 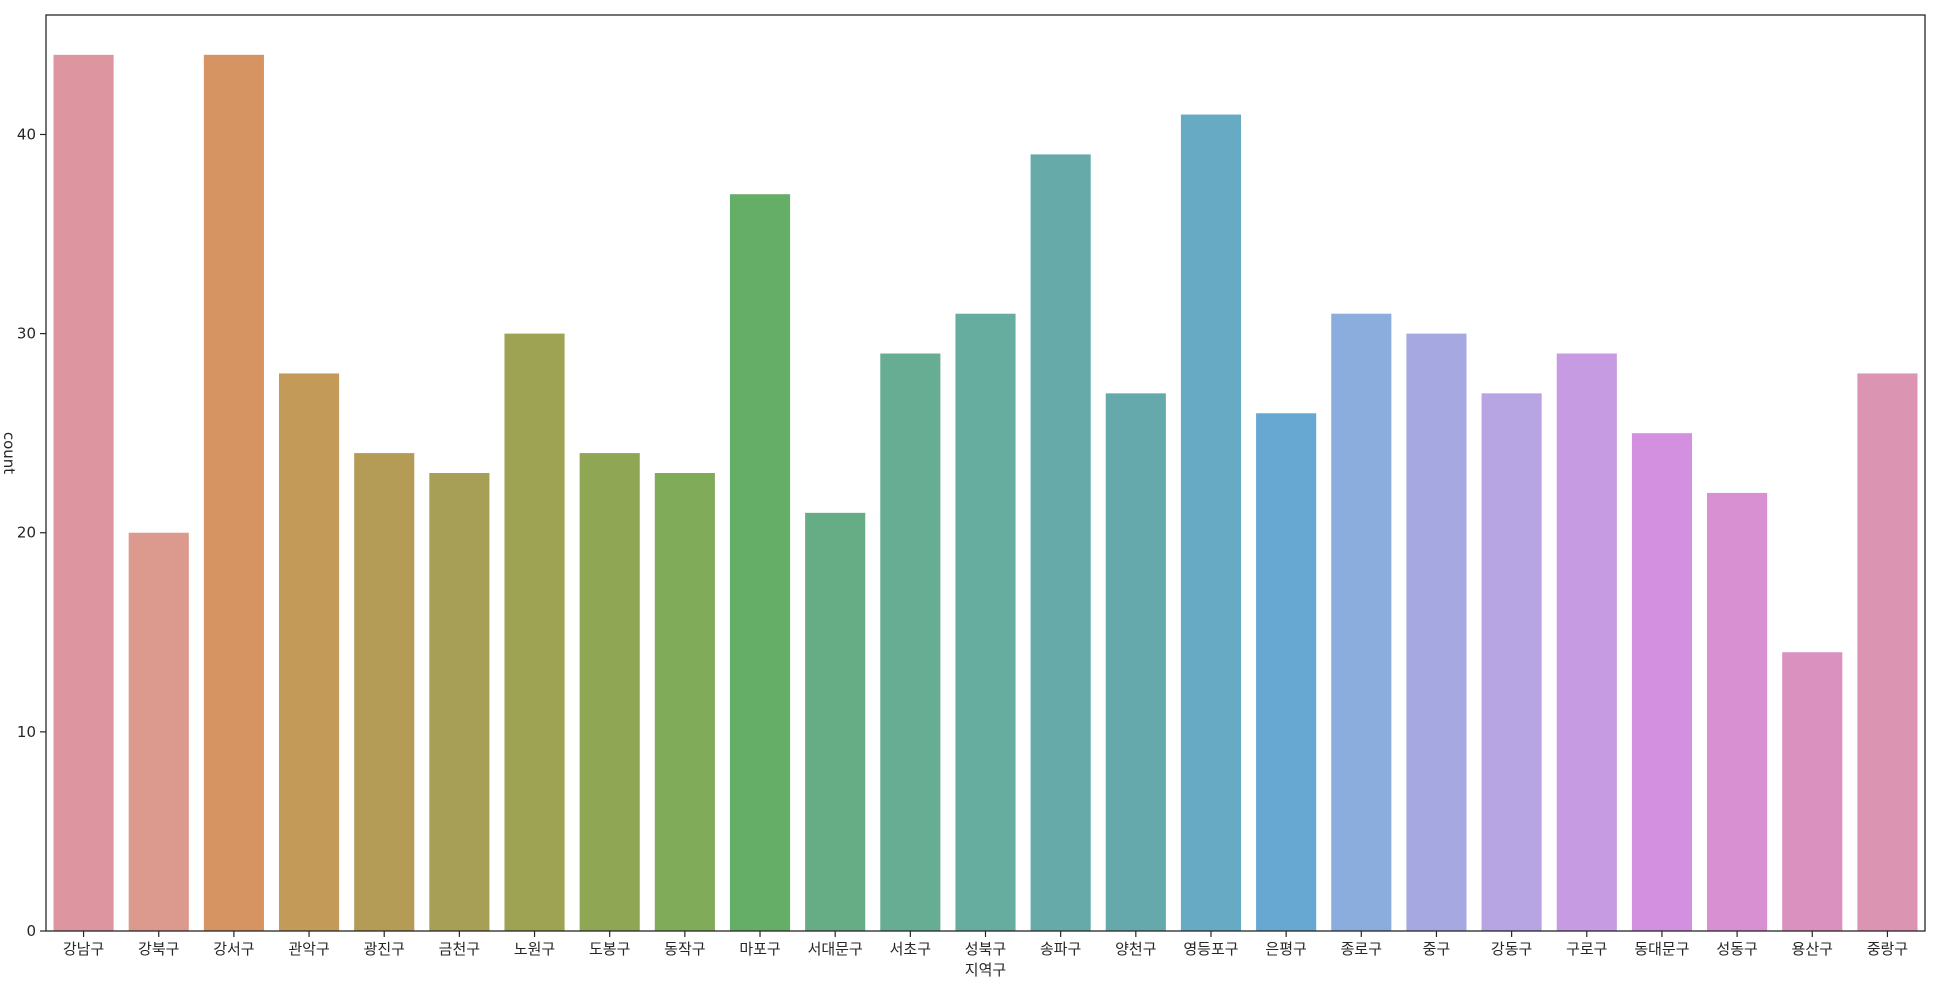 I want to click on x-tick-label: 양천구, so click(x=1135, y=949).